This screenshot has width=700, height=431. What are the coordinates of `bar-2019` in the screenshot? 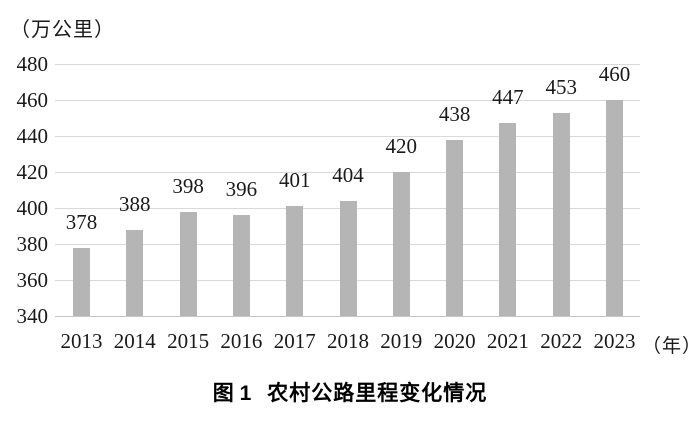 It's located at (401, 244).